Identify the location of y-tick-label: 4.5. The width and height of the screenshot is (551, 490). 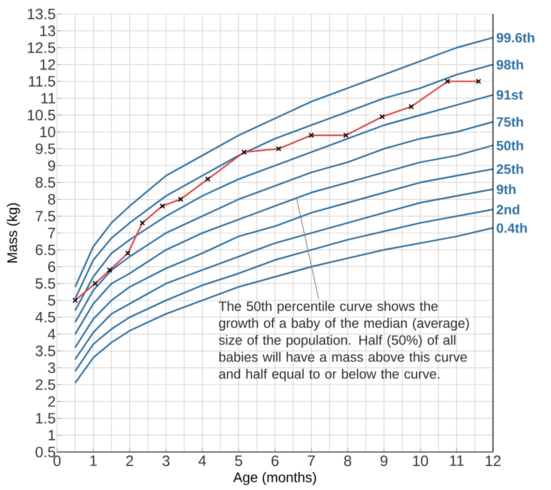
(45, 317).